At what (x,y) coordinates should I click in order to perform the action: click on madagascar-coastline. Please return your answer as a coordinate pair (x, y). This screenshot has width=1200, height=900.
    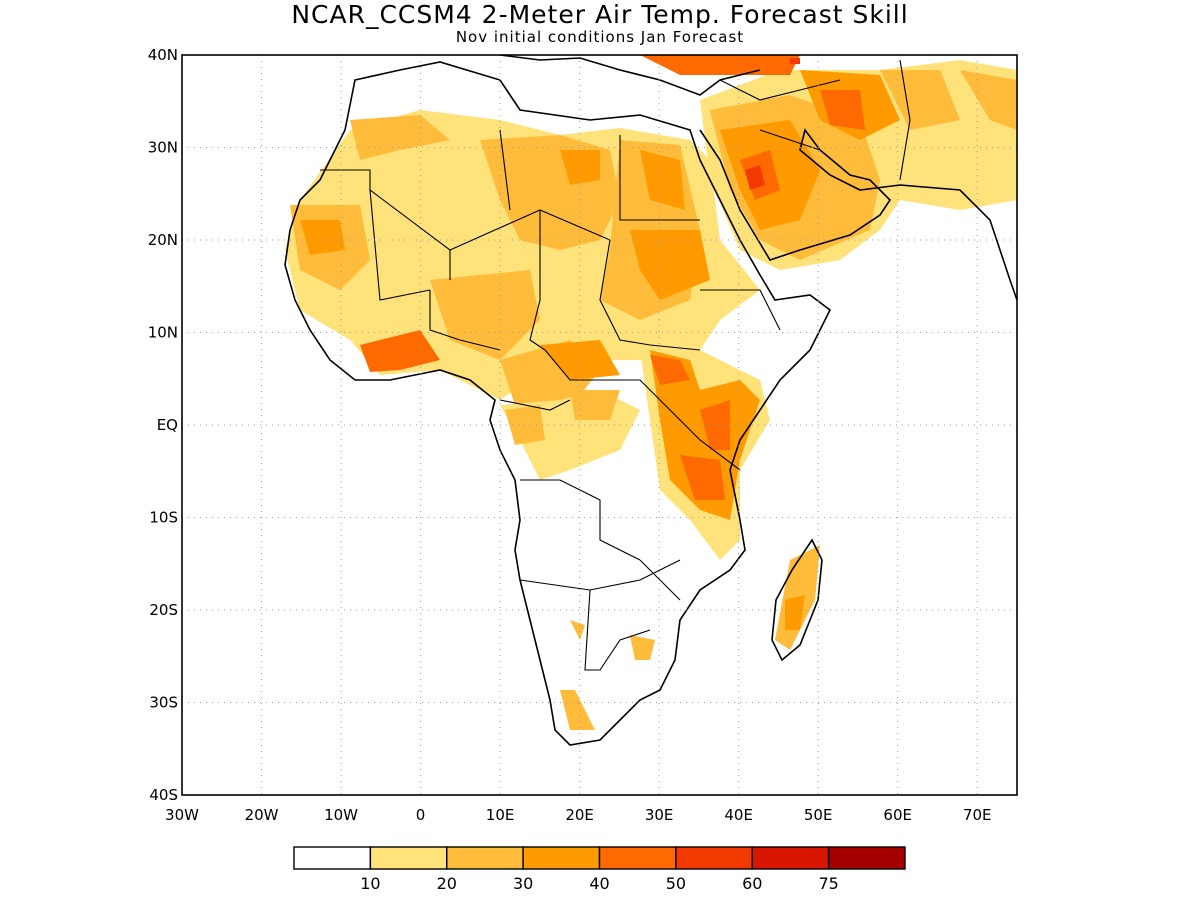
    Looking at the image, I should click on (797, 600).